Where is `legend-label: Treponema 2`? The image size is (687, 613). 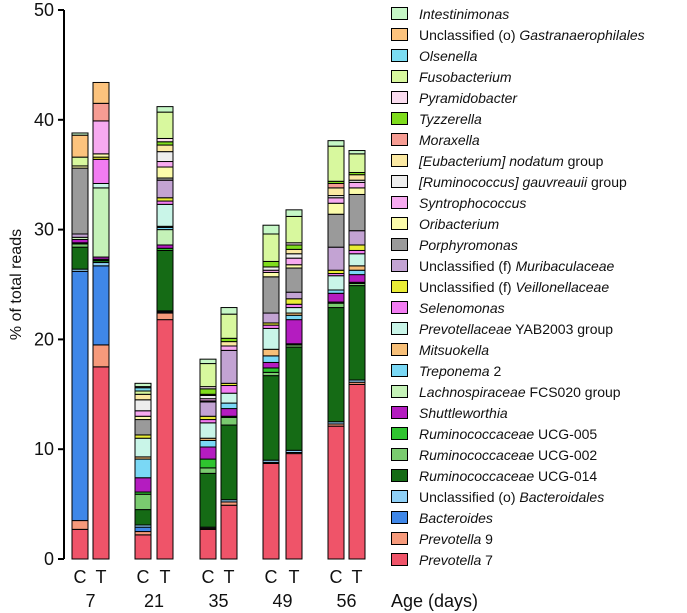 legend-label: Treponema 2 is located at coordinates (460, 370).